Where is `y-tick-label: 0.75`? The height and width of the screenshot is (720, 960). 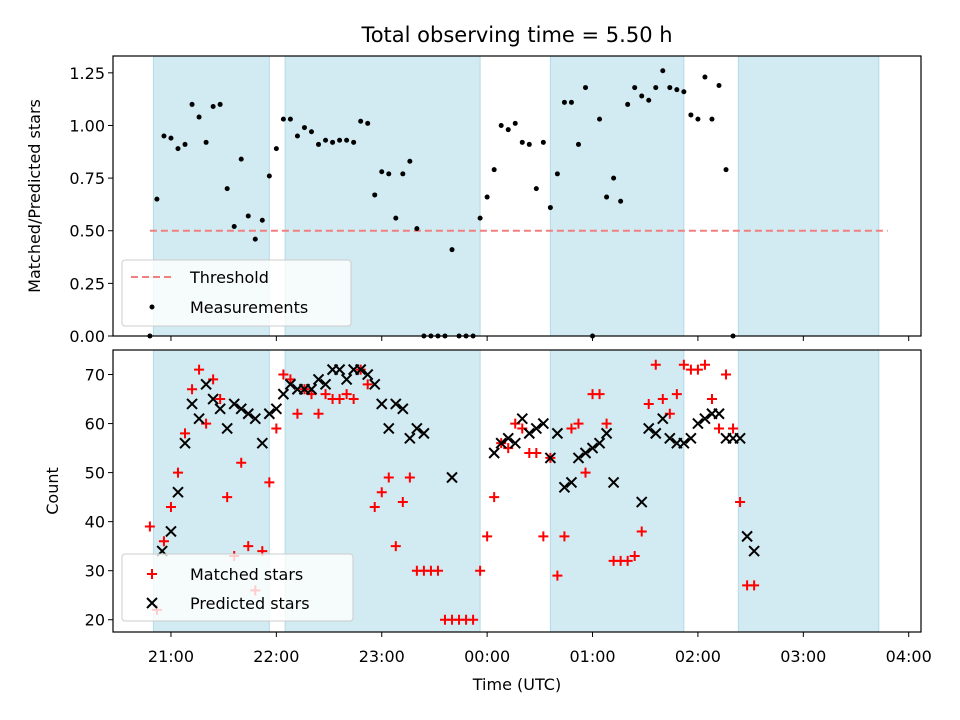
y-tick-label: 0.75 is located at coordinates (87, 178).